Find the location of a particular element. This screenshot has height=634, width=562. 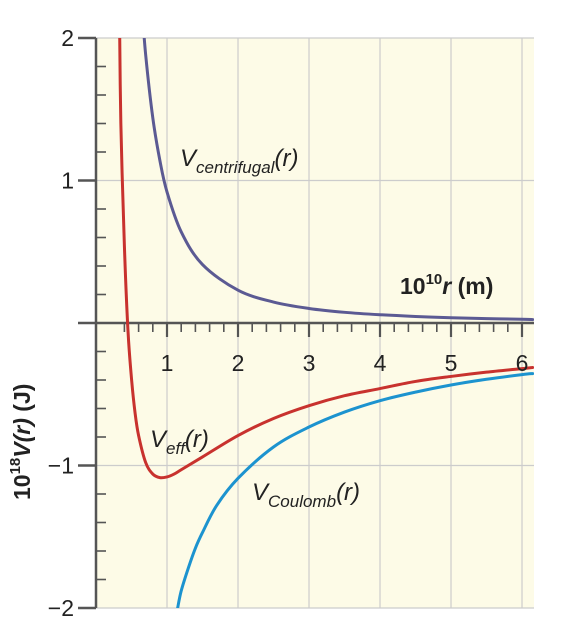

y-tick-label--1: −1 is located at coordinates (61, 466).